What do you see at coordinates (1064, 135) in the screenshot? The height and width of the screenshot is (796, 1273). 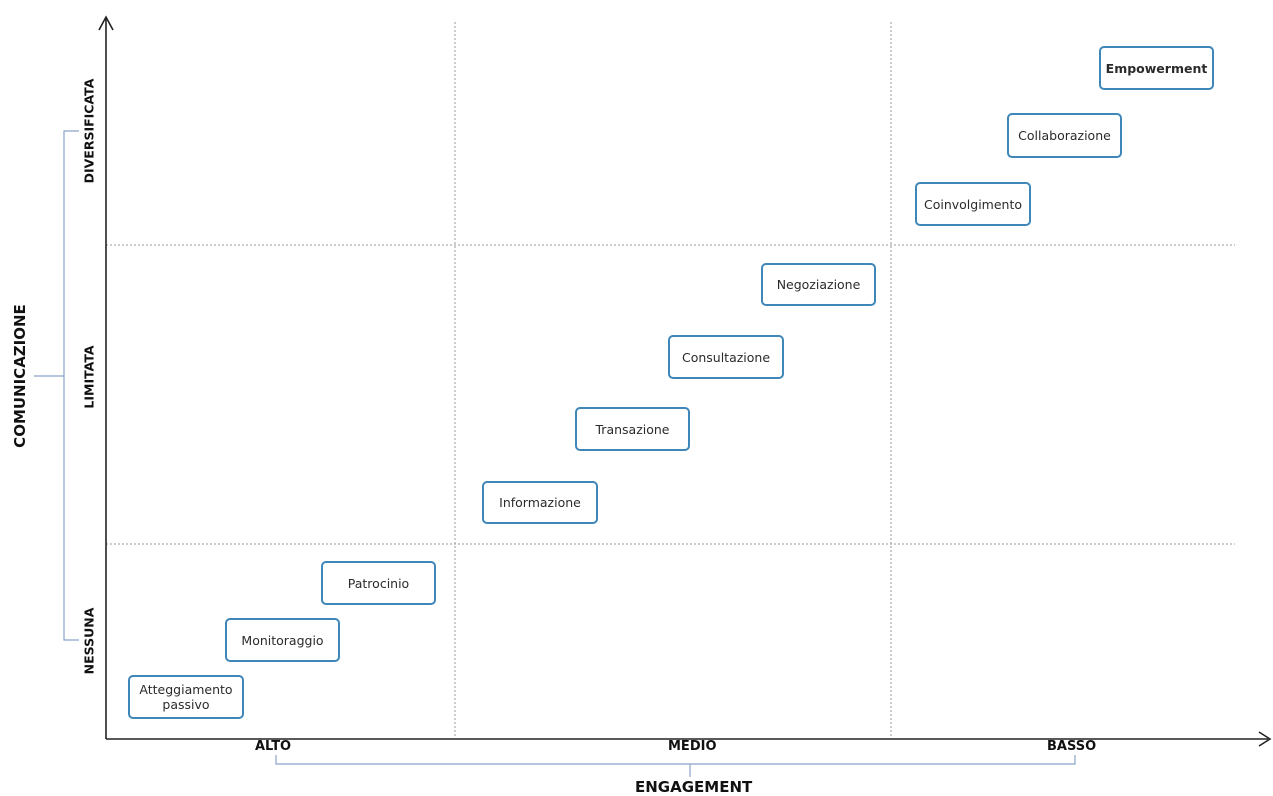 I see `stage-collaborazione: Collaborazione` at bounding box center [1064, 135].